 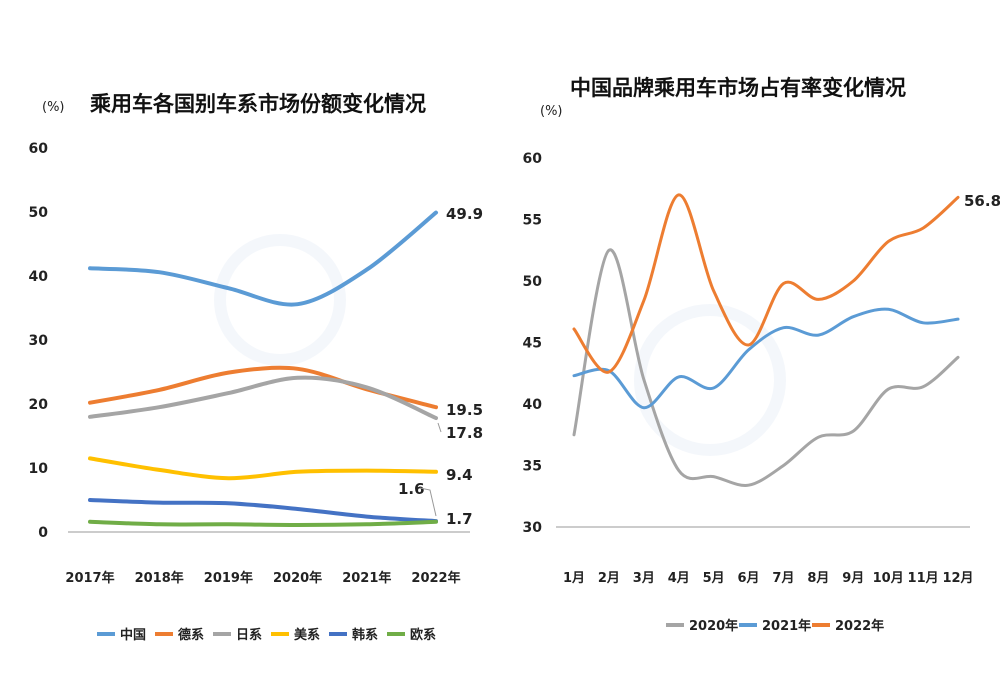 What do you see at coordinates (459, 519) in the screenshot?
I see `chart1-end-label: 1.7` at bounding box center [459, 519].